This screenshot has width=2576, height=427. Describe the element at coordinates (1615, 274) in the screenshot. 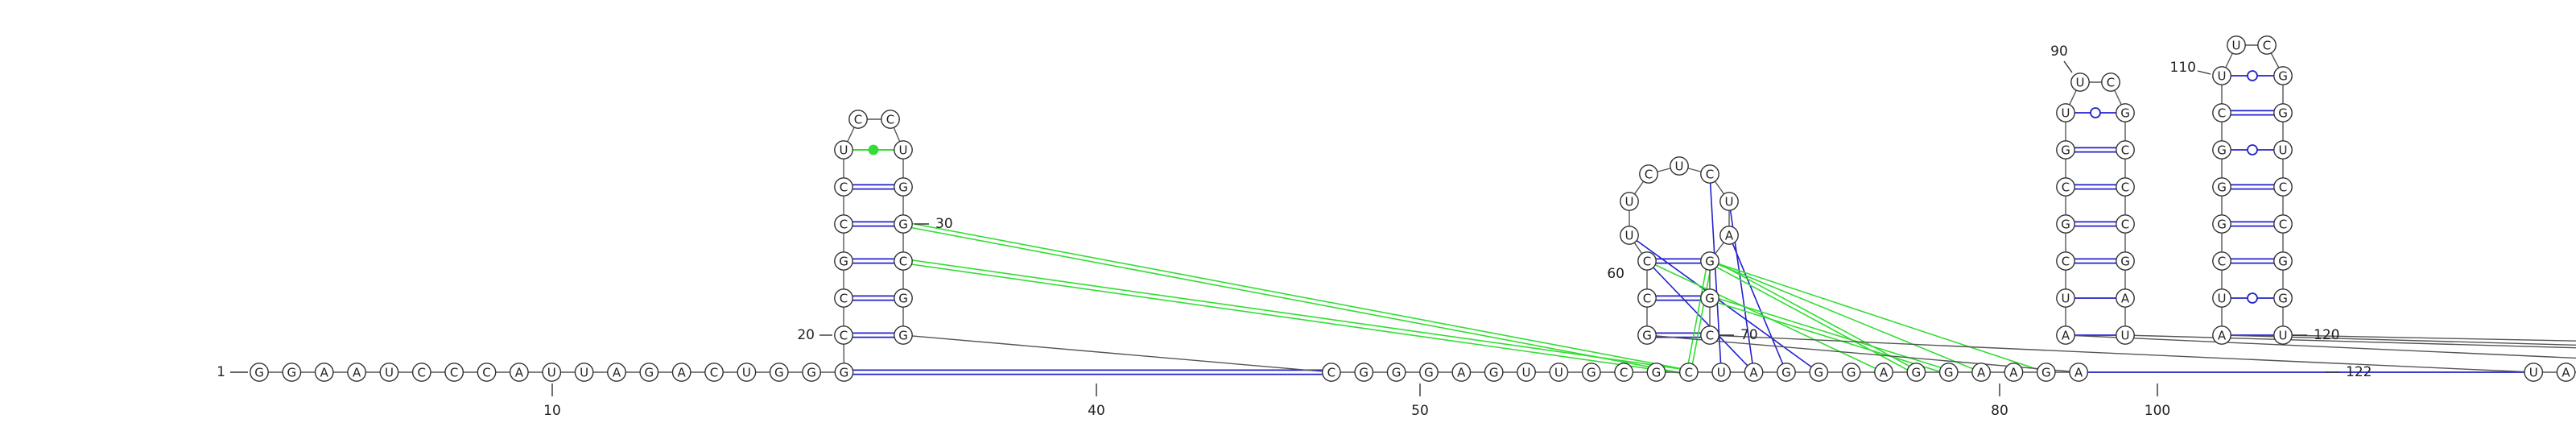

I see `position-label: 60` at that location.